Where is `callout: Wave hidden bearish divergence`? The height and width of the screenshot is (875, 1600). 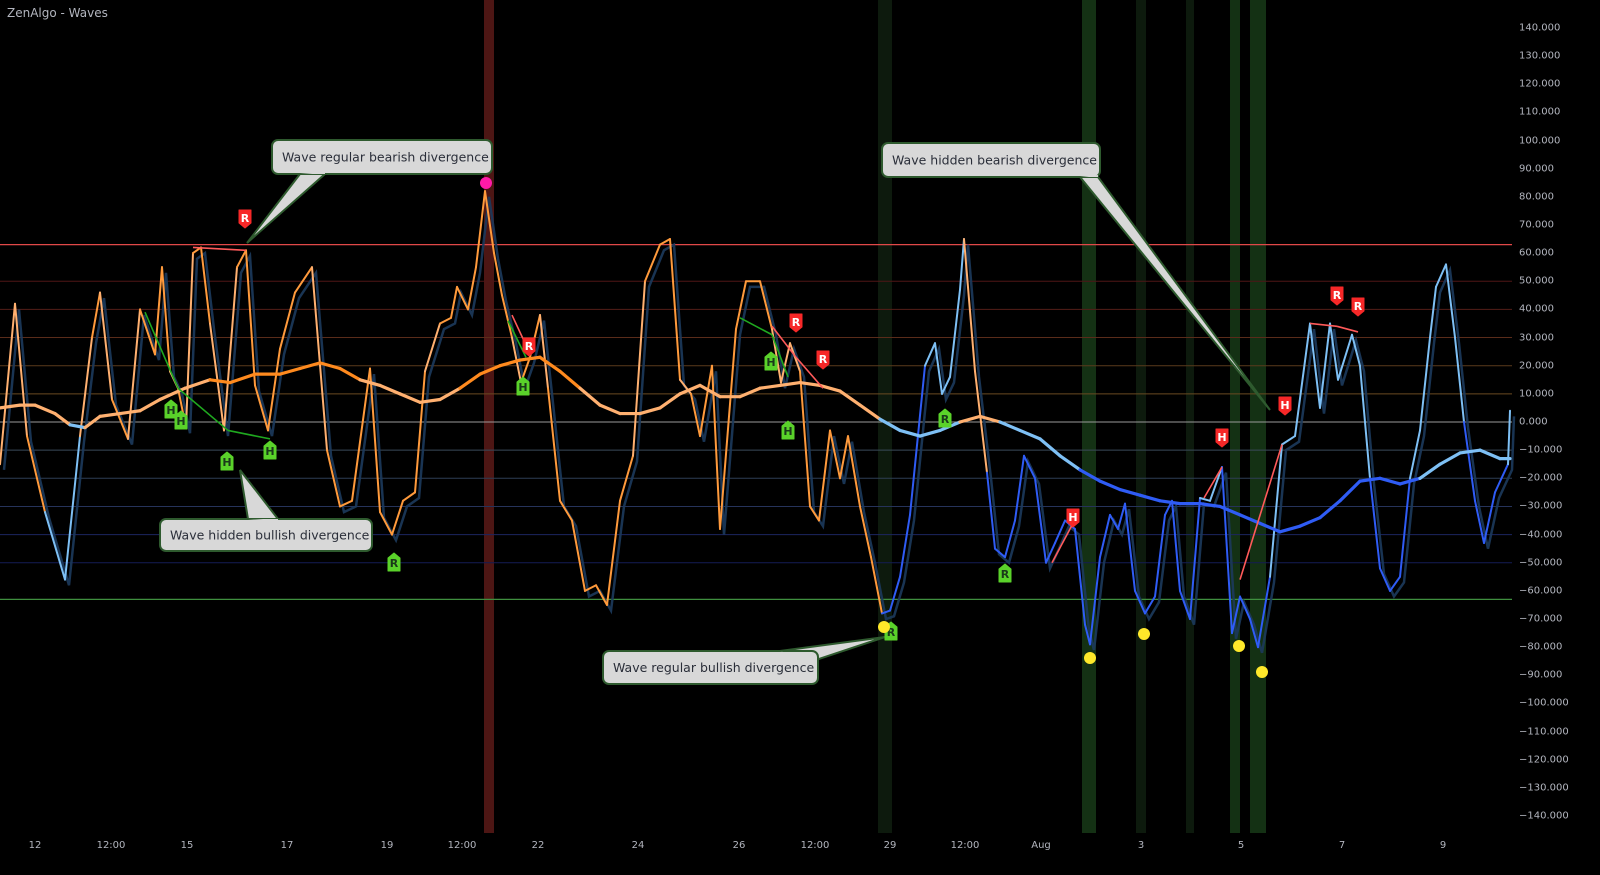
callout: Wave hidden bearish divergence is located at coordinates (1076, 276).